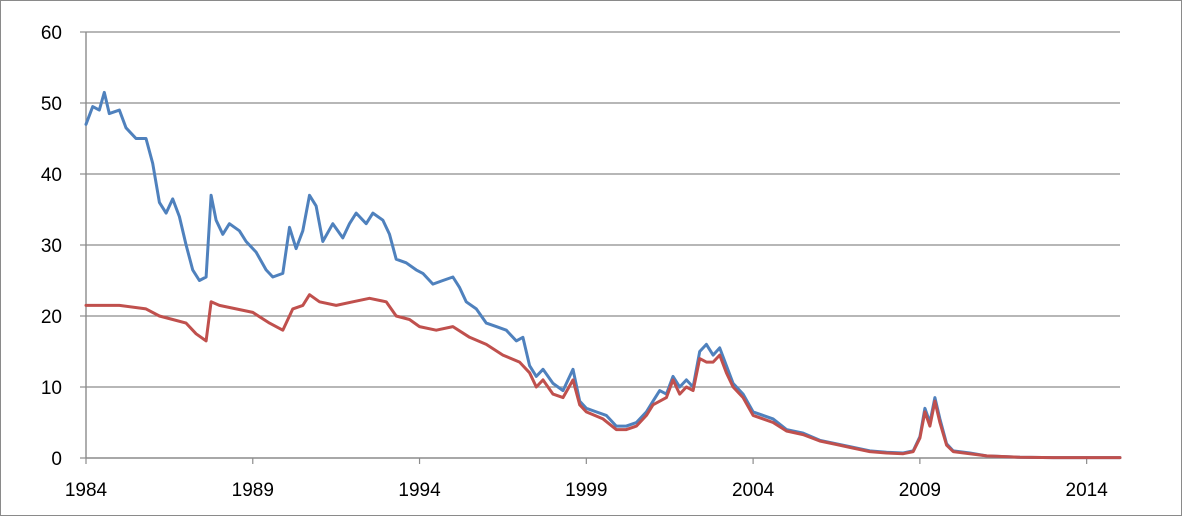 This screenshot has width=1182, height=516. What do you see at coordinates (51, 388) in the screenshot?
I see `y-tick-label: 10` at bounding box center [51, 388].